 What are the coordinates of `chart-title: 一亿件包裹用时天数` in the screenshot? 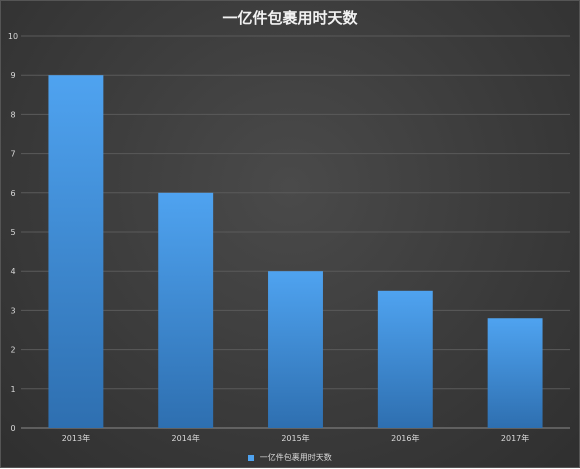 It's located at (290, 18).